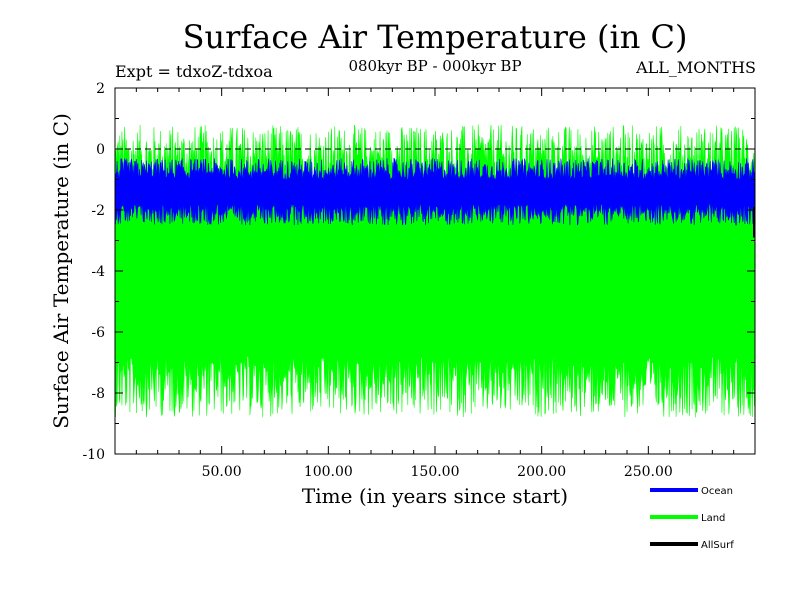  What do you see at coordinates (435, 496) in the screenshot?
I see `x-axis-label: Time (in years since start)` at bounding box center [435, 496].